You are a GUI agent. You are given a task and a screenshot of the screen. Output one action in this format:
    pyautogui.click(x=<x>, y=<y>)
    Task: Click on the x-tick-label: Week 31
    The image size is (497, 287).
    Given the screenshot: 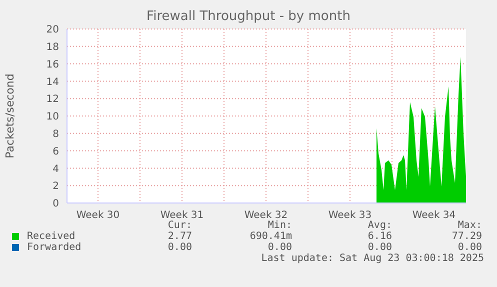 What is the action you would take?
    pyautogui.click(x=182, y=216)
    